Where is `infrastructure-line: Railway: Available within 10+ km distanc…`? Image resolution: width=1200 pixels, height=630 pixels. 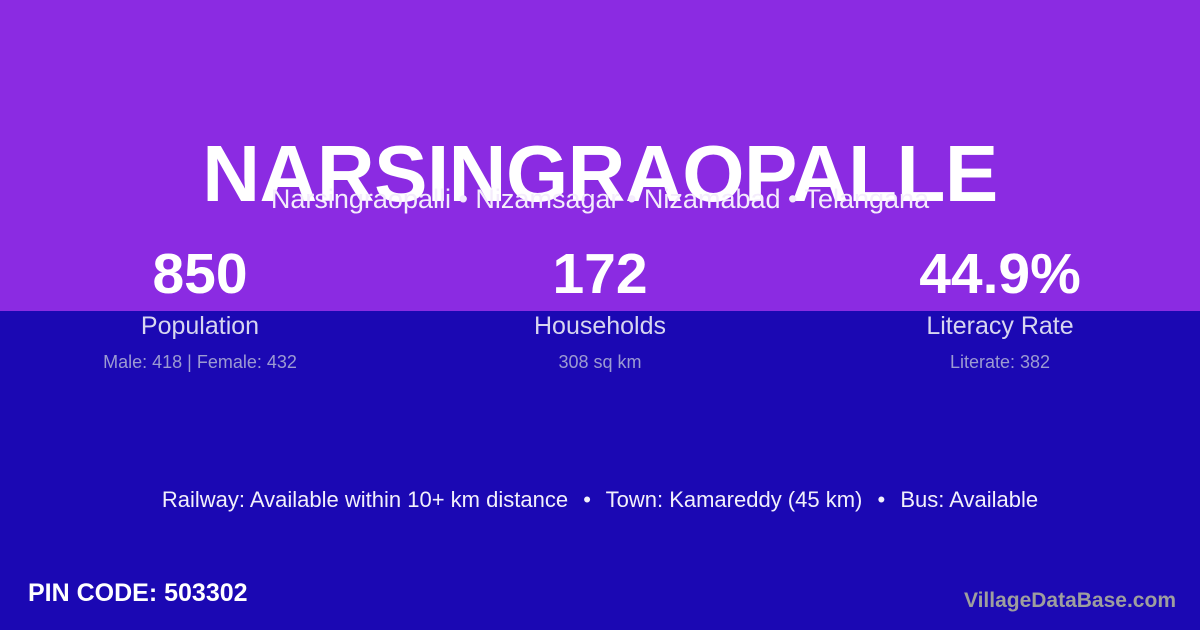
infrastructure-line: Railway: Available within 10+ km distanc… is located at coordinates (600, 500).